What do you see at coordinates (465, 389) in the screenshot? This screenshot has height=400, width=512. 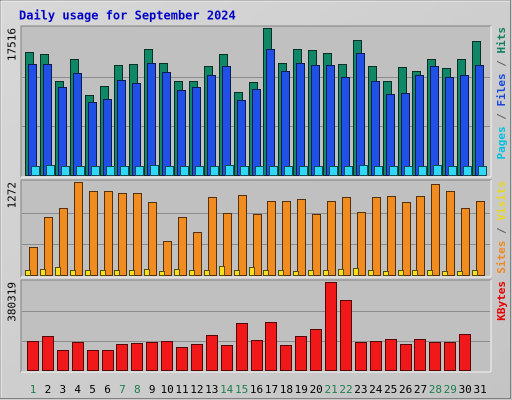 I see `x-tick-label: 30` at bounding box center [465, 389].